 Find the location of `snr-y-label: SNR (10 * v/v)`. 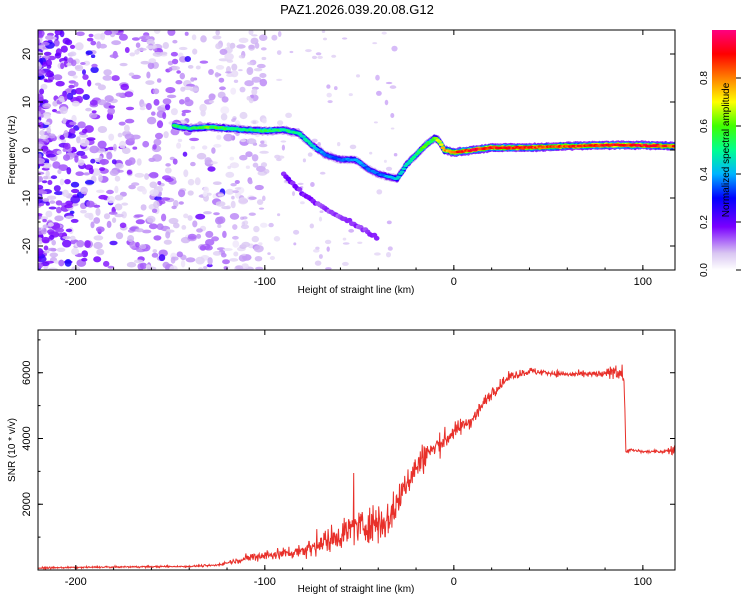

snr-y-label: SNR (10 * v/v) is located at coordinates (12, 450).